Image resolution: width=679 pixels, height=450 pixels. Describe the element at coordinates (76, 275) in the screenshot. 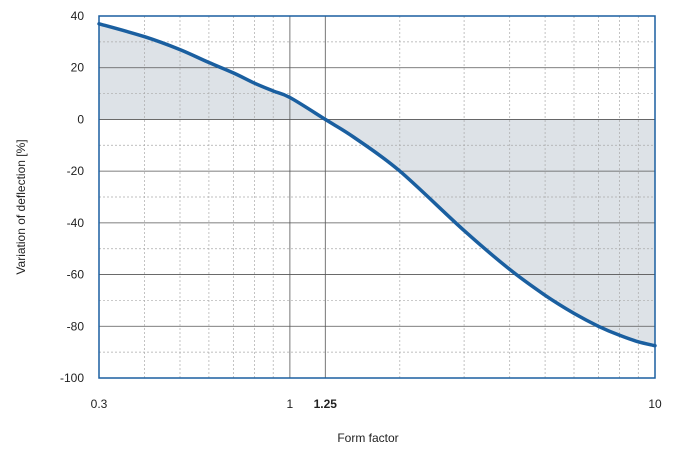

I see `y-tick-label: -60` at that location.